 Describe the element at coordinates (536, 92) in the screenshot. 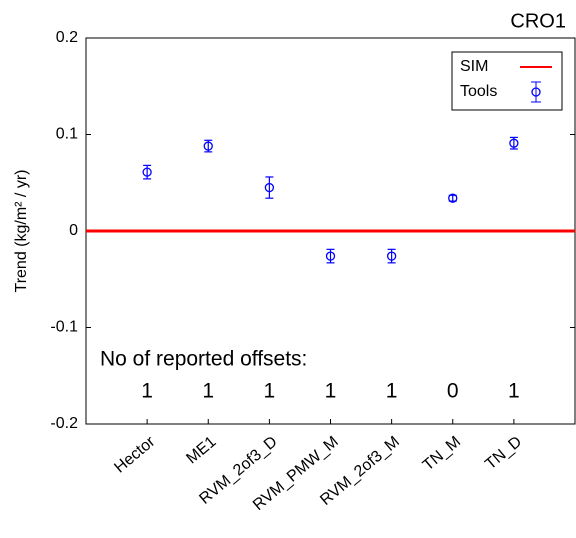

I see `legend-swatch` at that location.